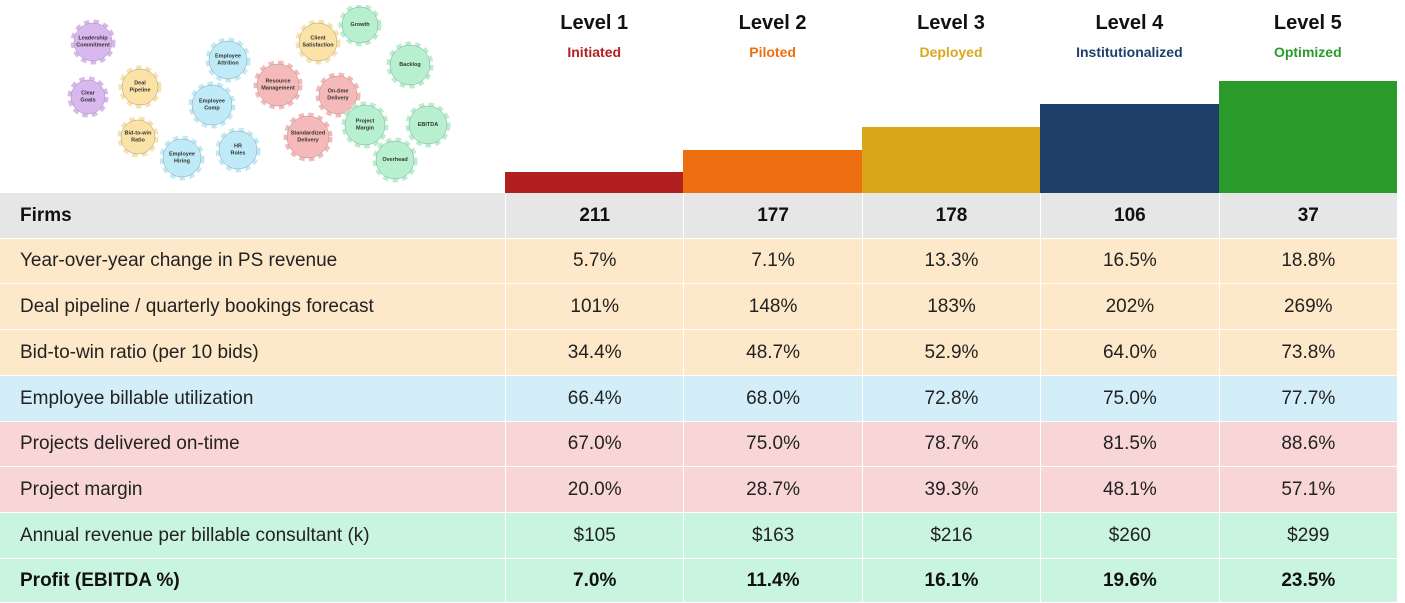 This screenshot has width=1405, height=603. I want to click on gear-label: Bid-to-win Ratio, so click(139, 137).